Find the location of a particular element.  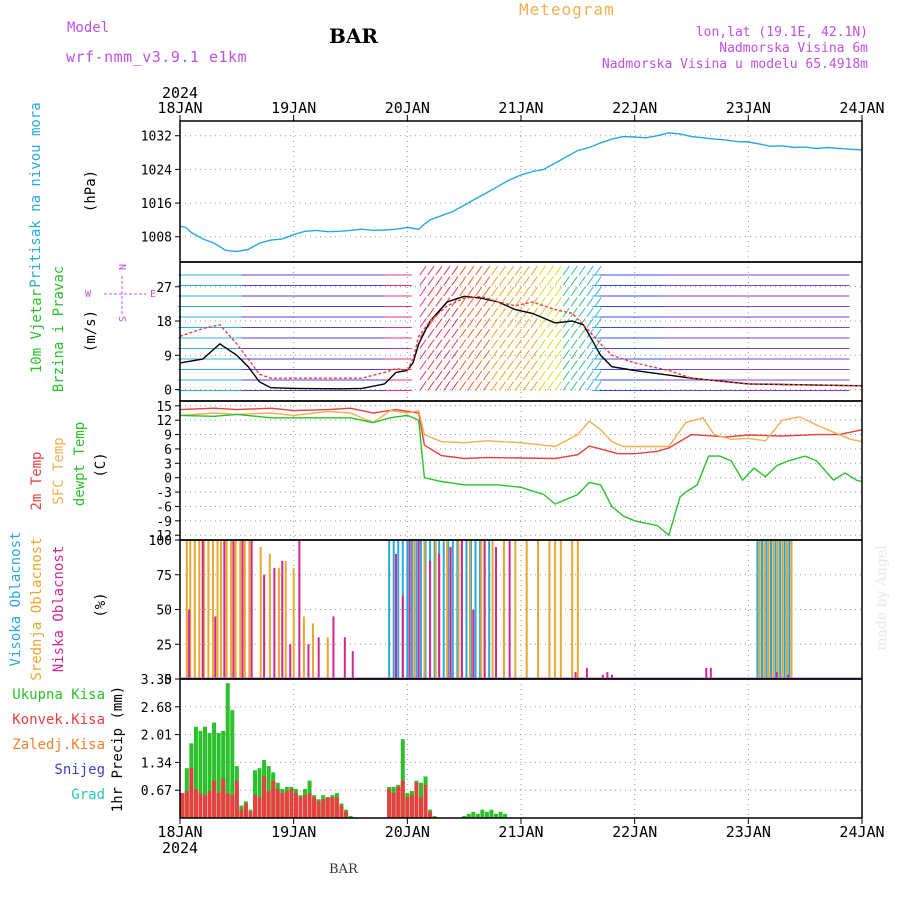

y-tick-label: 3.35 is located at coordinates (156, 680).